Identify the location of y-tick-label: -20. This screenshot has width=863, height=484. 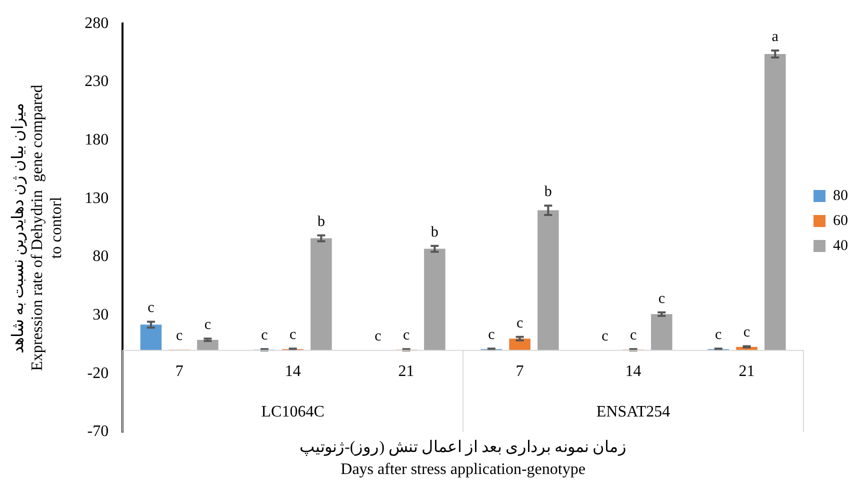
(98, 373).